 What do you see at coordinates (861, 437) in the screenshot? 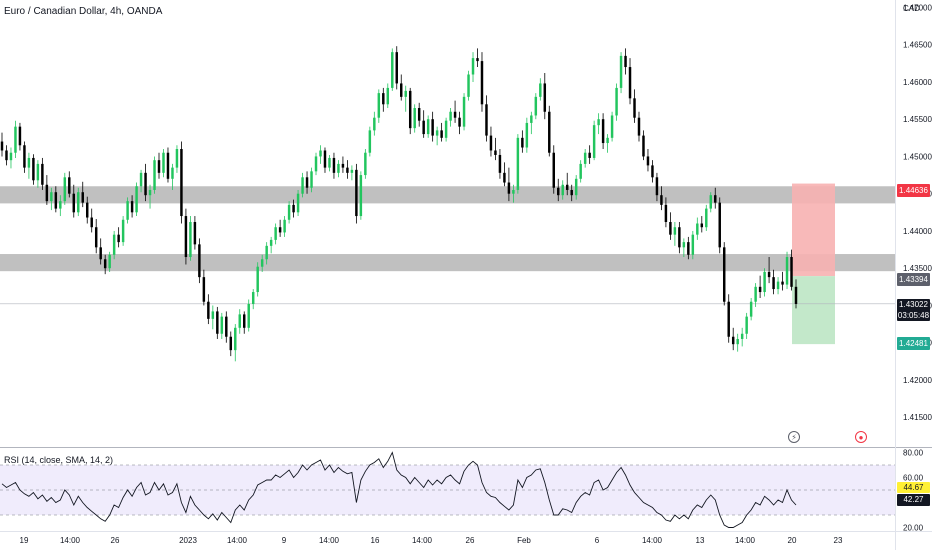
I see `news-icon: ●` at bounding box center [861, 437].